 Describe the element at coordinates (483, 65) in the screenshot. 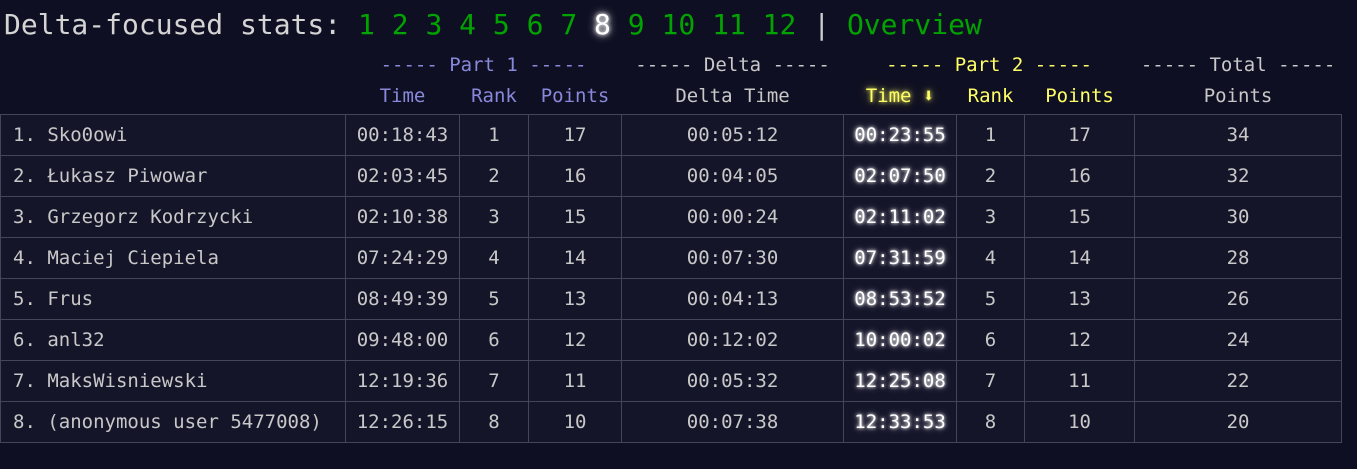

I see `group-header-part1: ----- Part 1 -----` at that location.